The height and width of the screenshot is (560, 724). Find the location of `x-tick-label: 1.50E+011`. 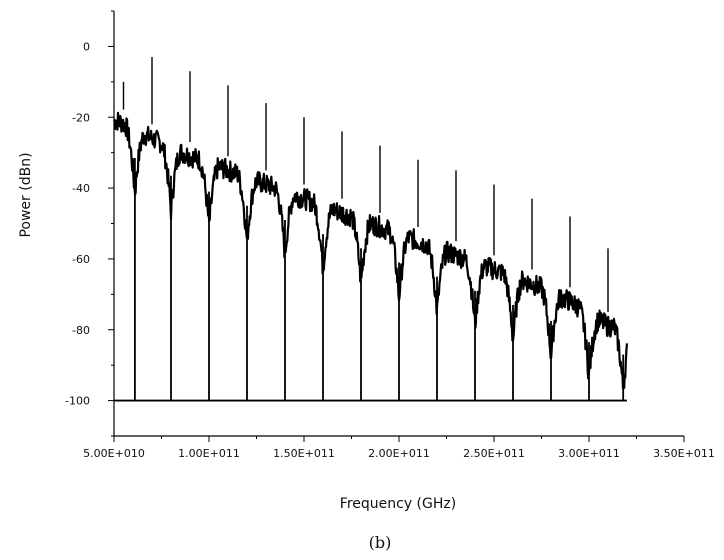

x-tick-label: 1.50E+011 is located at coordinates (304, 453).